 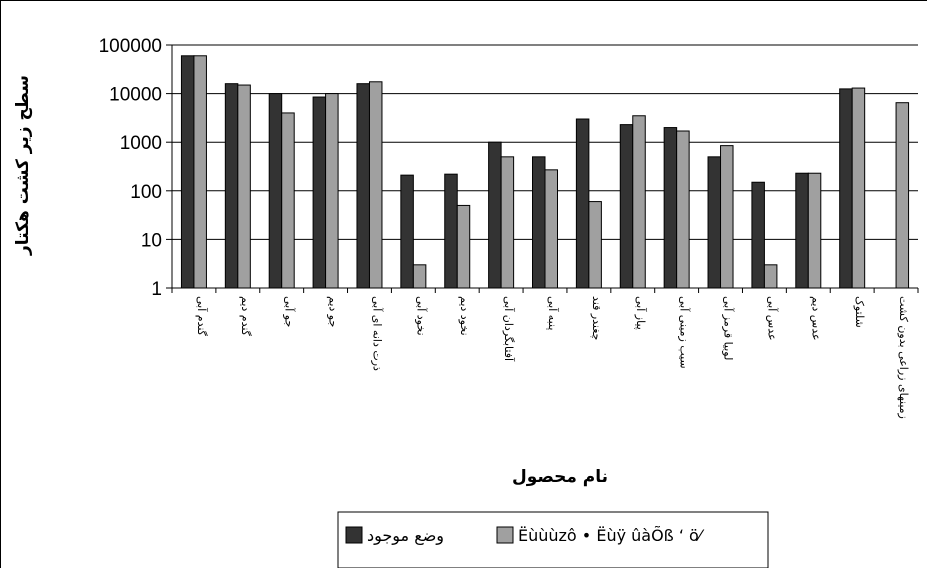 What do you see at coordinates (135, 95) in the screenshot?
I see `y-tick-label: 10000` at bounding box center [135, 95].